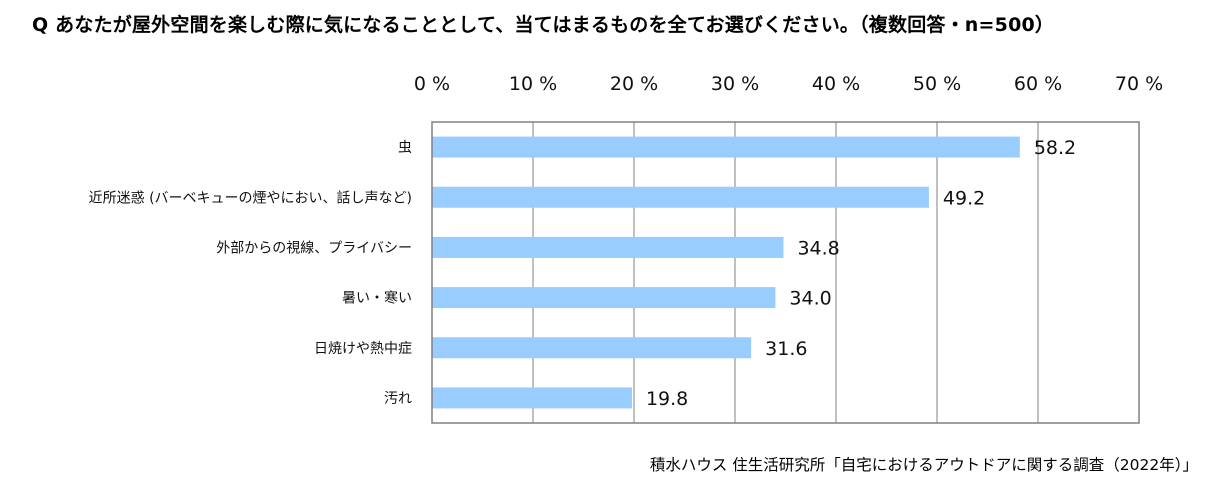 The width and height of the screenshot is (1220, 492). I want to click on category-label: 外部からの視線、プライバシー, so click(314, 248).